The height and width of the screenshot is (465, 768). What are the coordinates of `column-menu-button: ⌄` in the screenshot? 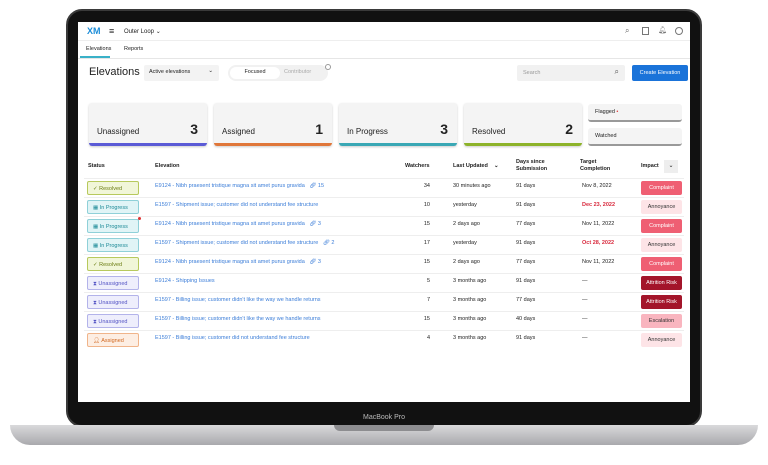 It's located at (671, 166).